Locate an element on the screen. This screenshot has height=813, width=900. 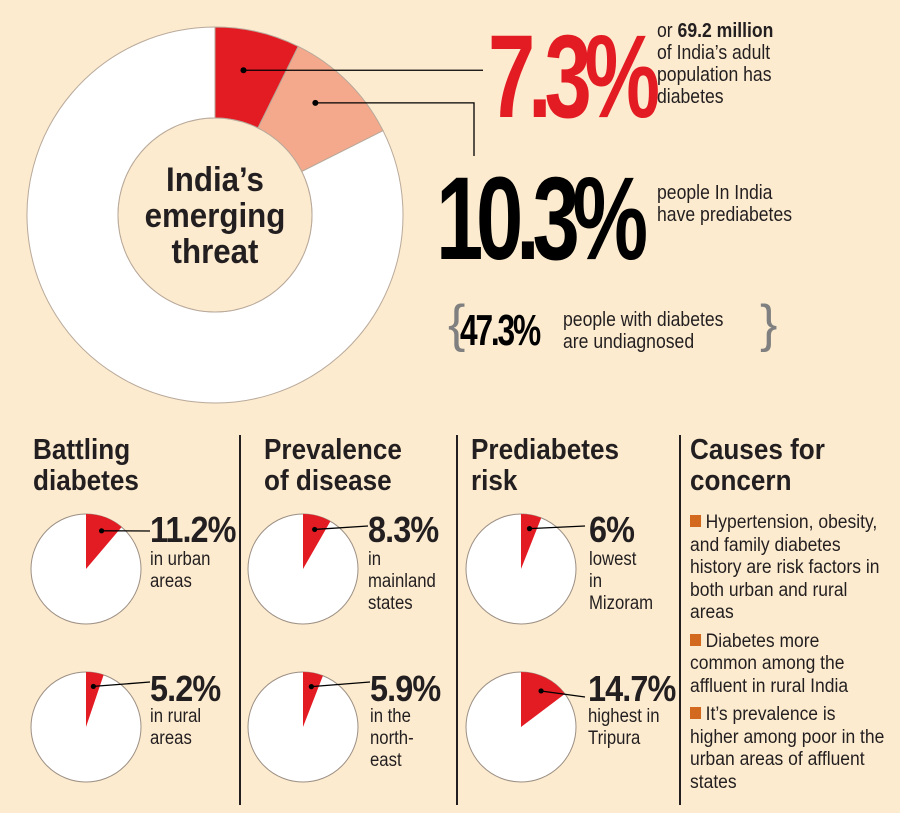
leader-line-prediabetes is located at coordinates (395, 129).